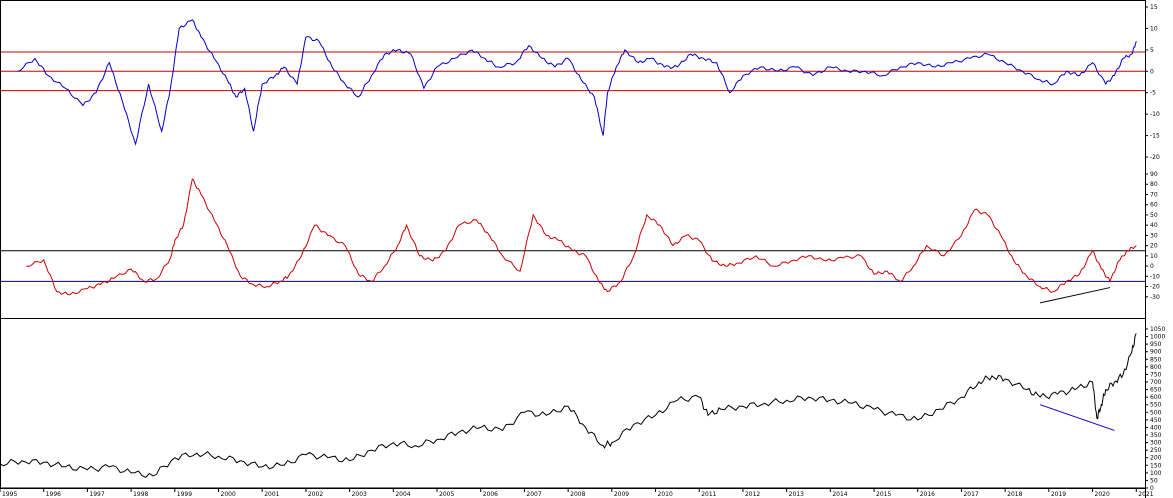 Image resolution: width=1173 pixels, height=498 pixels. I want to click on y-tick-label: 60, so click(1154, 205).